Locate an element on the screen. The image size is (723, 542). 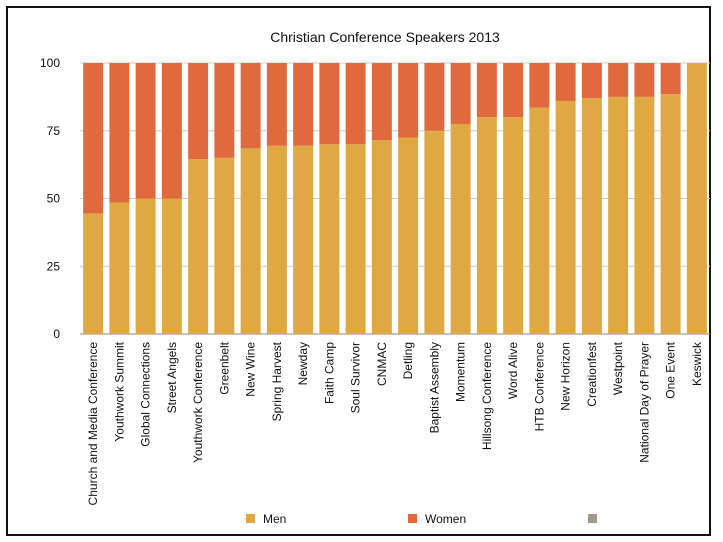
x-category-label: New Horizon is located at coordinates (566, 376).